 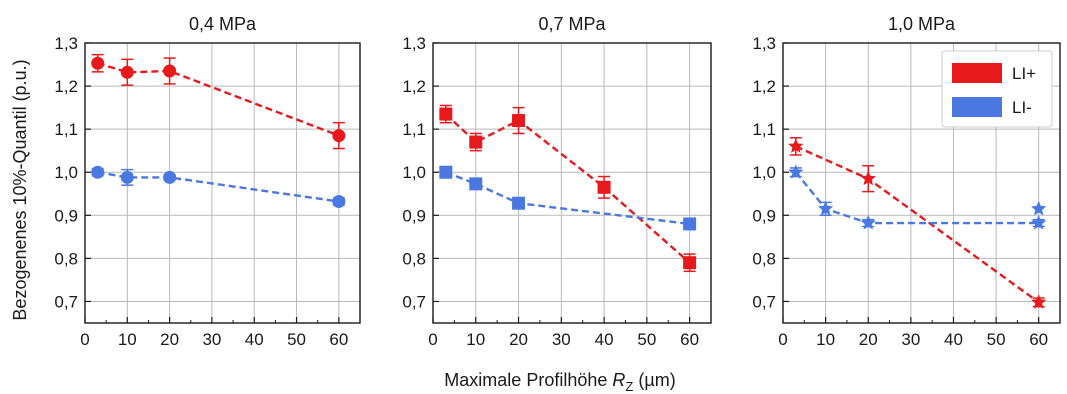 I want to click on x-axis-label: Maximale Profilhöhe RZ (µm), so click(x=559, y=382).